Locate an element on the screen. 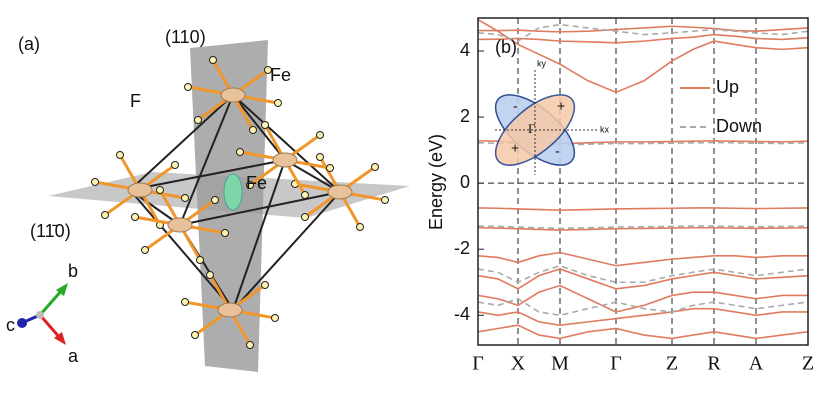 This screenshot has width=830, height=401. y-tick-label: -4 is located at coordinates (462, 314).